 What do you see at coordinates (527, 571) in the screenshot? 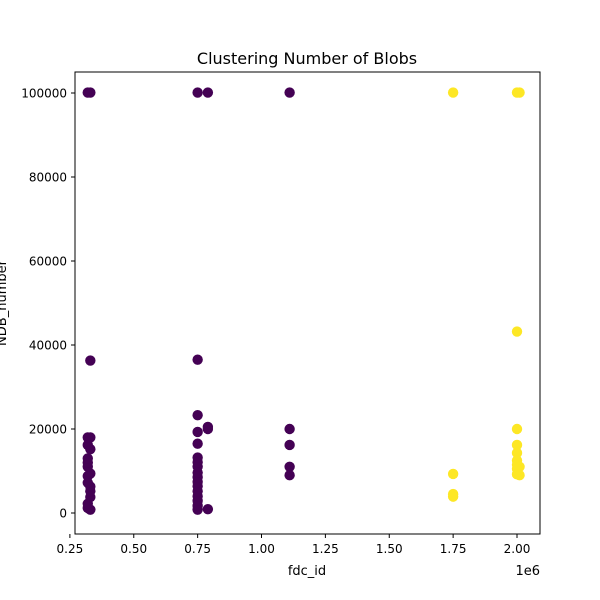
I see `x-offset-label: 1e6` at bounding box center [527, 571].